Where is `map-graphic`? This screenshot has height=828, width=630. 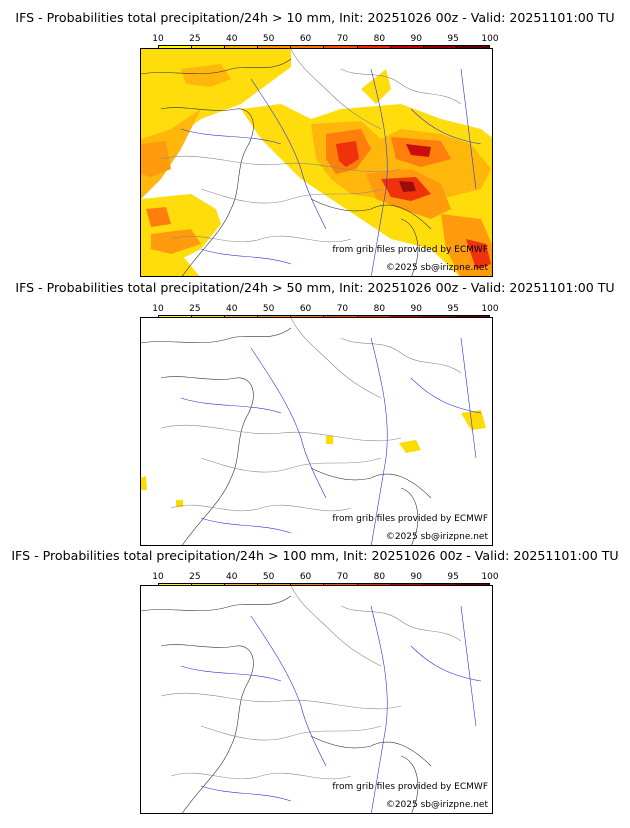 map-graphic is located at coordinates (311, 699).